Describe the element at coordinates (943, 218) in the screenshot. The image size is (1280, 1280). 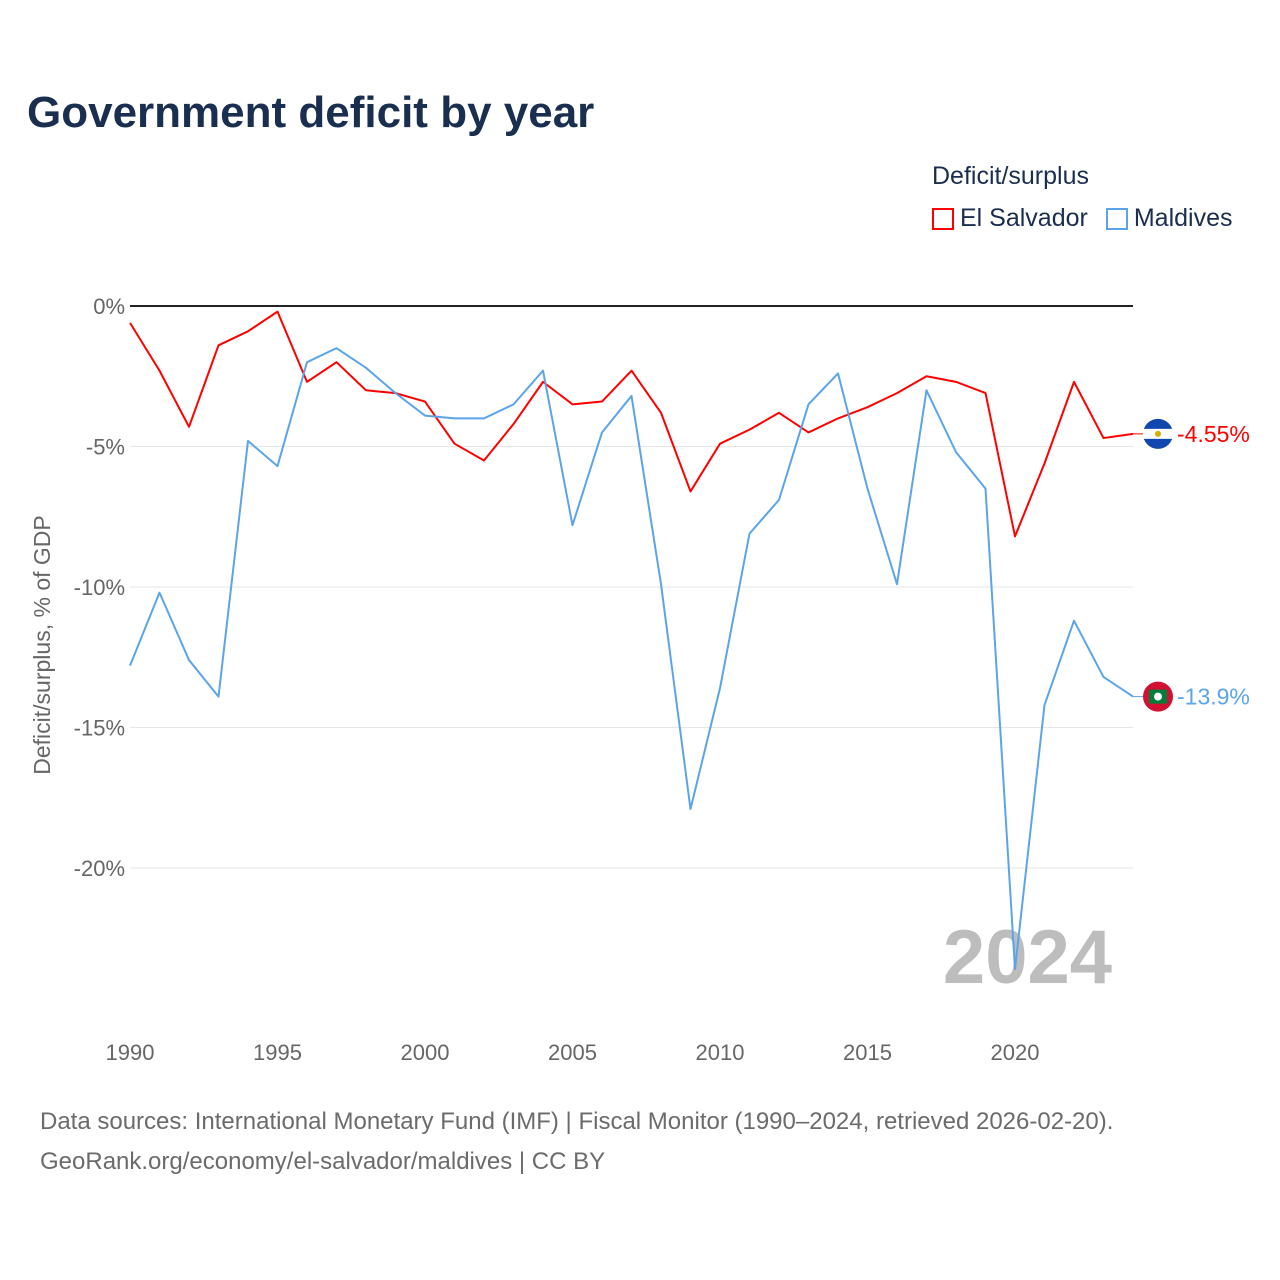
I see `legend-swatch-red` at that location.